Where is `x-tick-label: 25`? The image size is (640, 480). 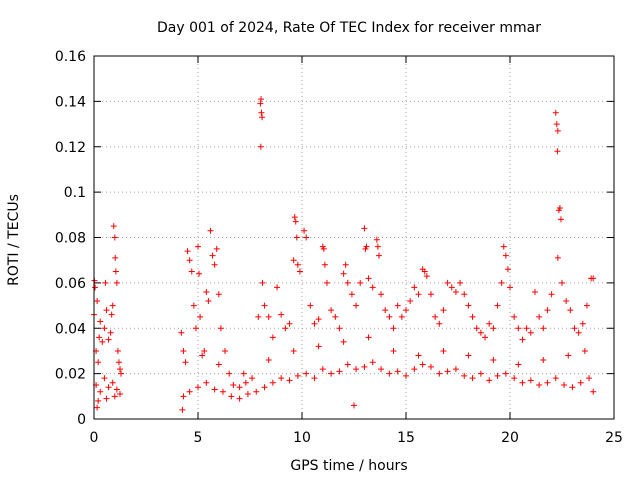
x-tick-label: 25 is located at coordinates (614, 438).